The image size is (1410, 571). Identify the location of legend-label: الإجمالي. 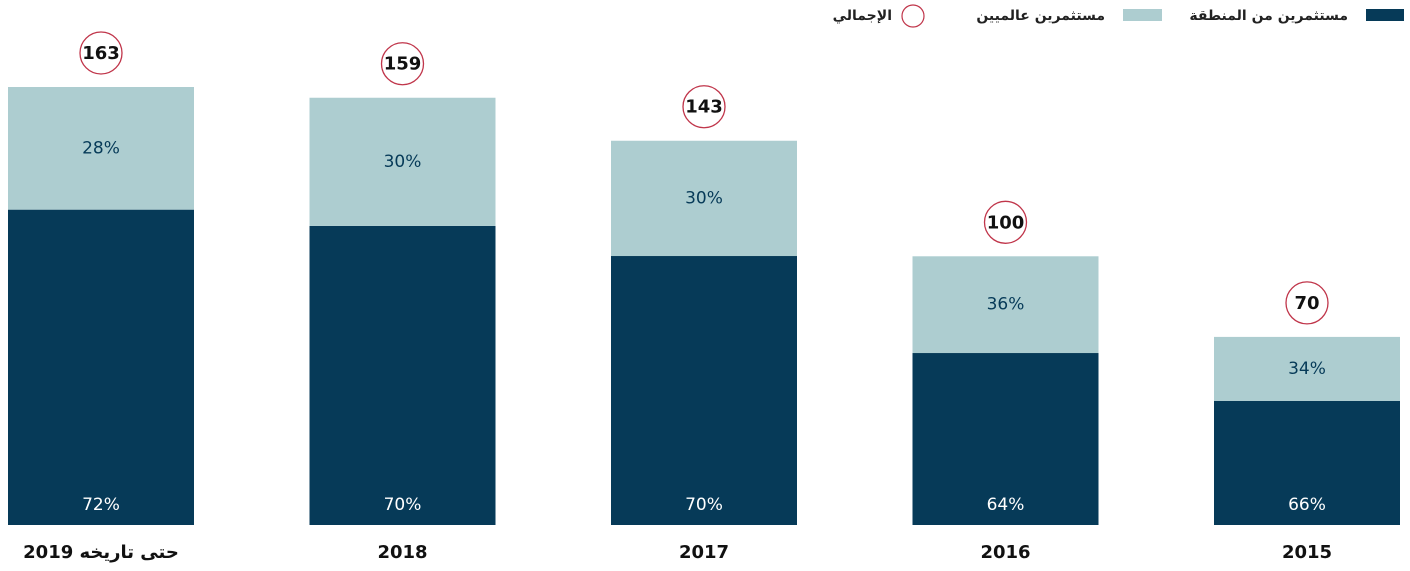
(862, 16).